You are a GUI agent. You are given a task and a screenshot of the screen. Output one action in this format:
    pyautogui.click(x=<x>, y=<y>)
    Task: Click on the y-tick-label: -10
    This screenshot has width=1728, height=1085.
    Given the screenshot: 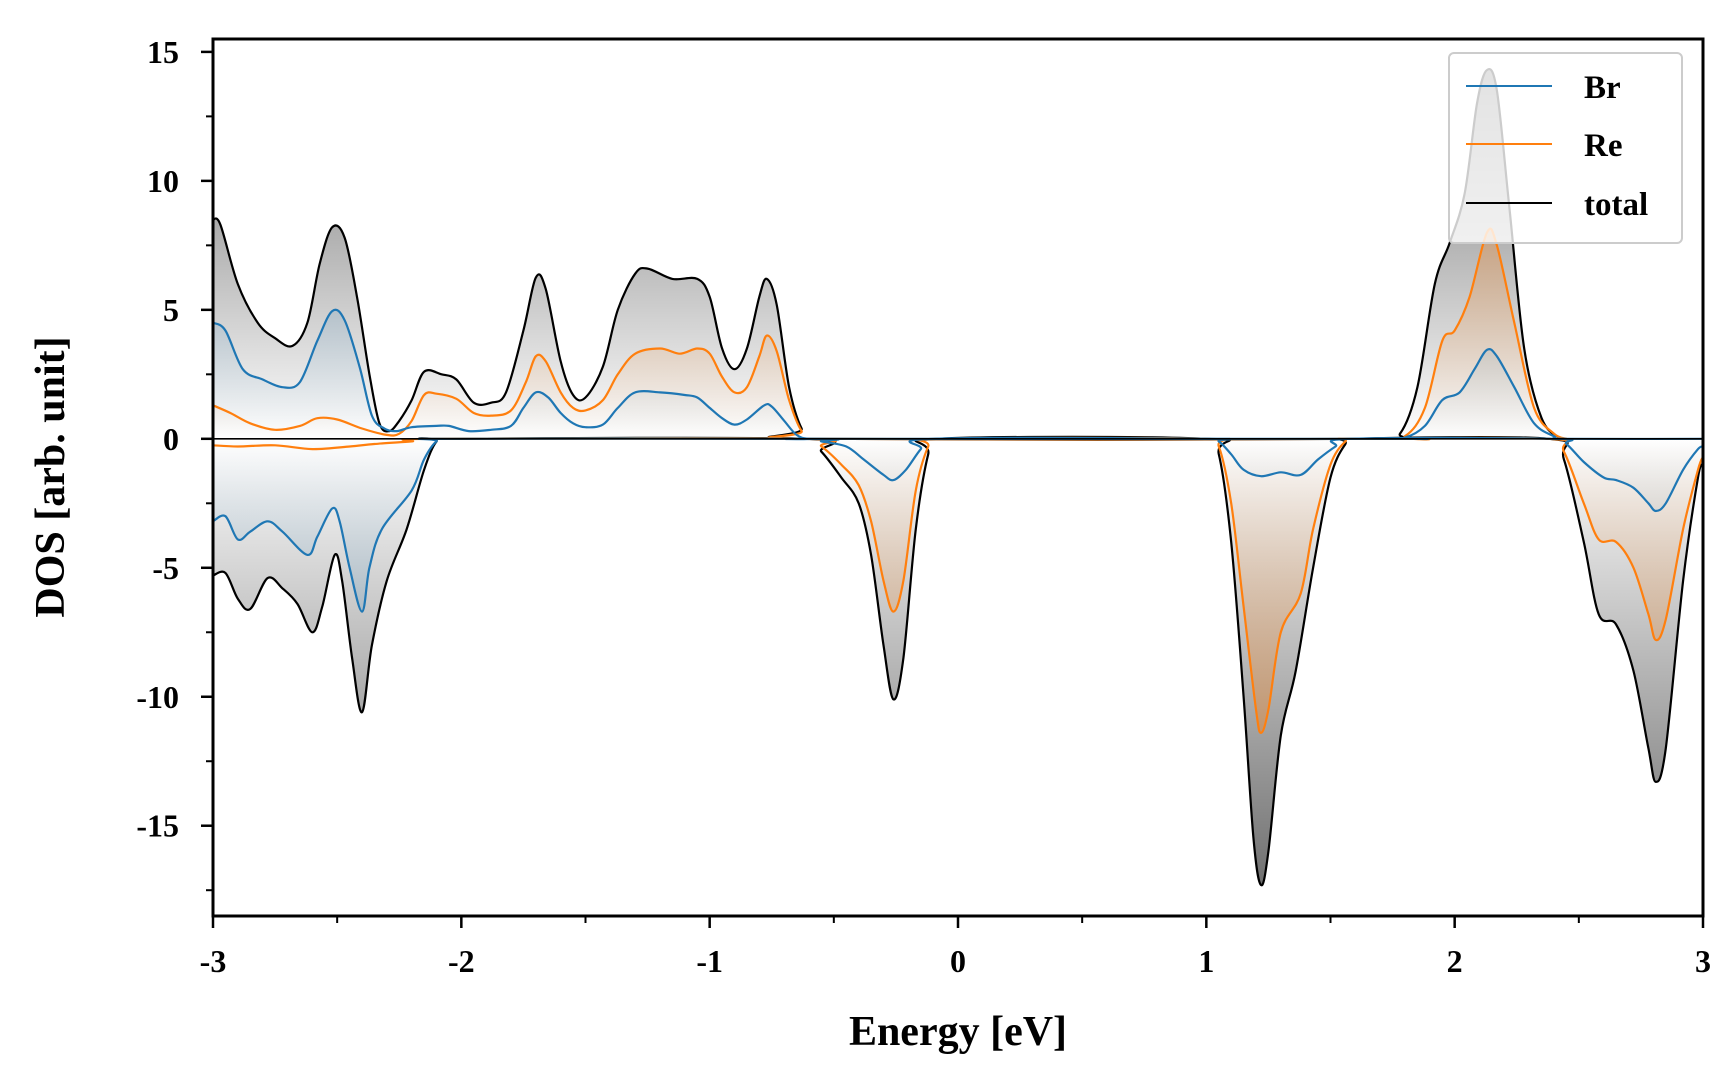 What is the action you would take?
    pyautogui.click(x=157, y=697)
    